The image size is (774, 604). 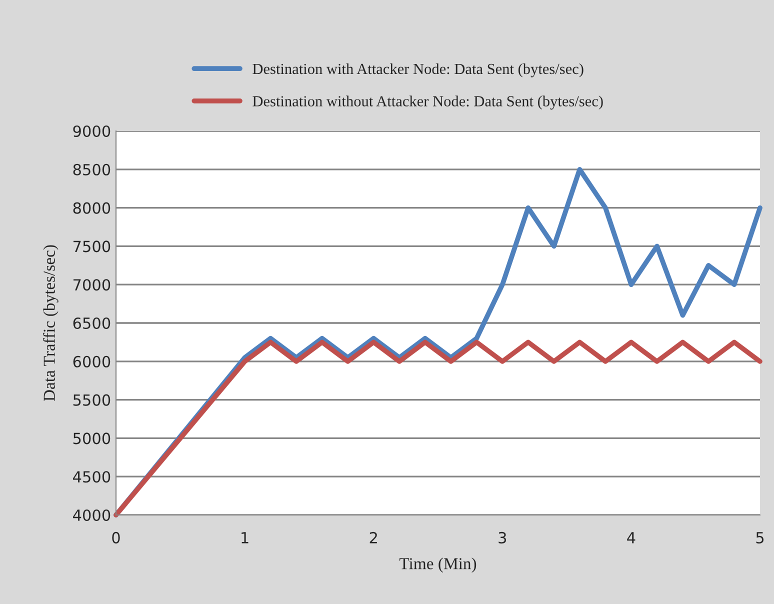 What do you see at coordinates (91, 131) in the screenshot?
I see `y-tick-label: 9000` at bounding box center [91, 131].